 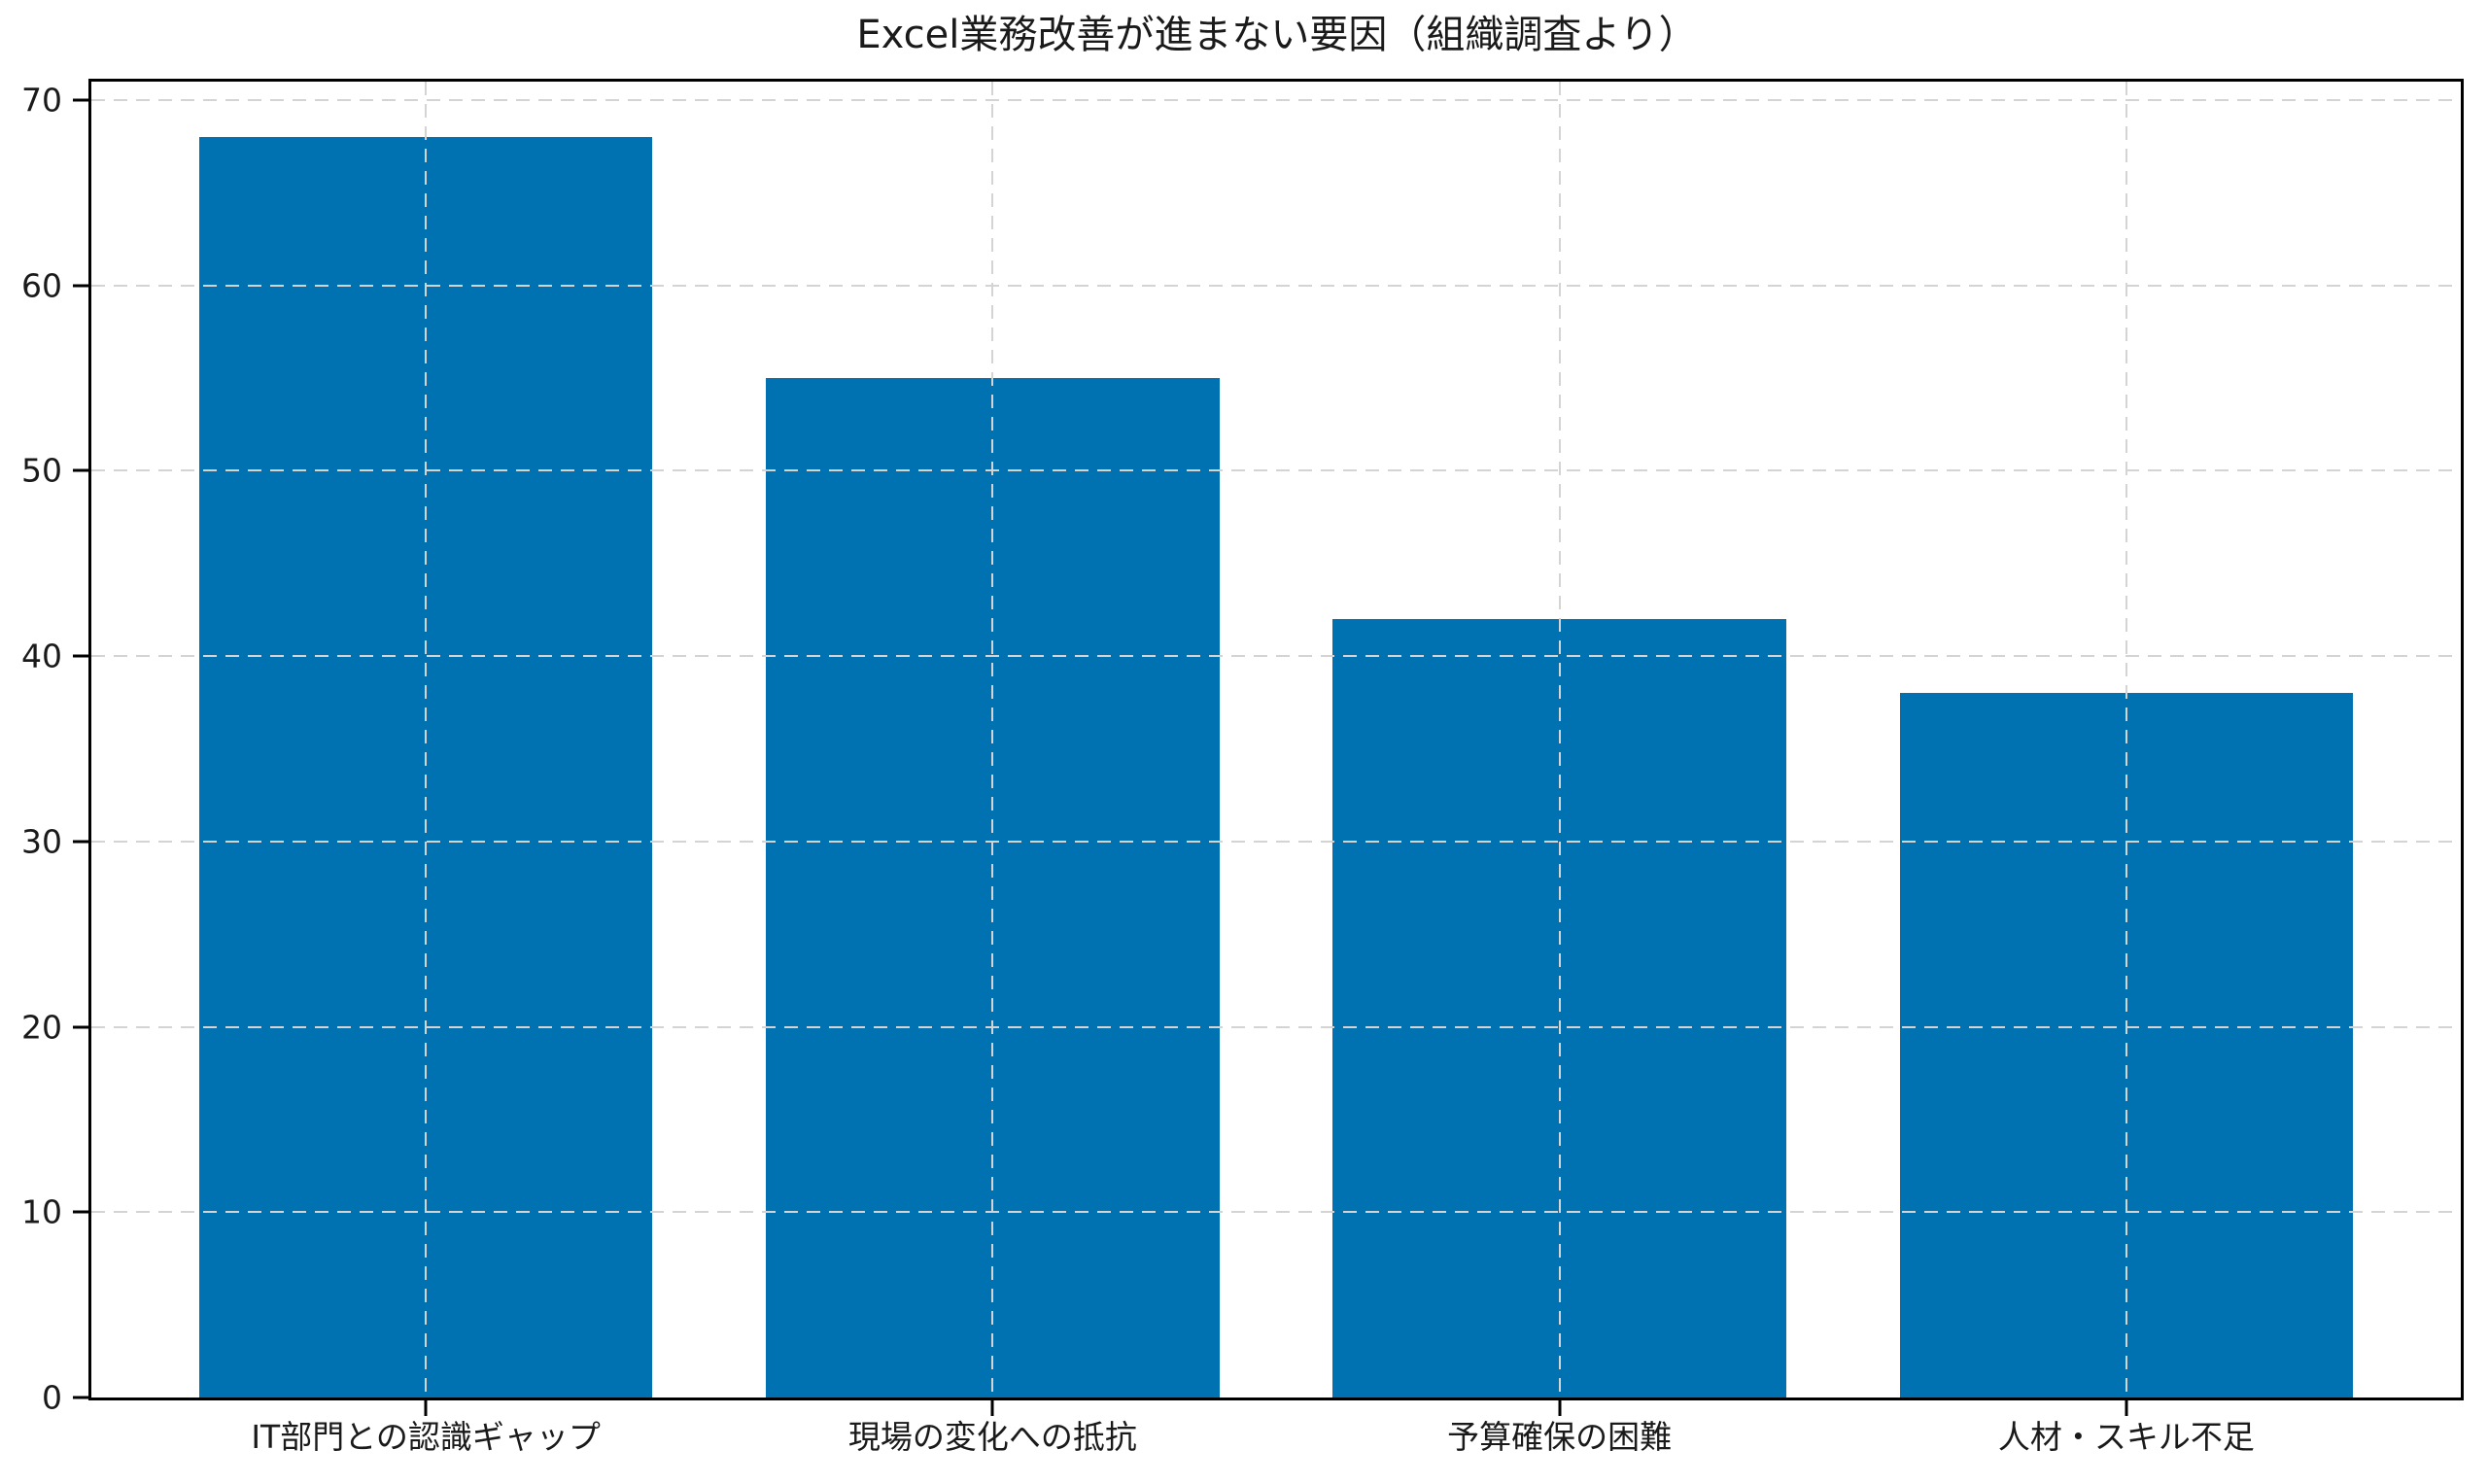 I want to click on x-tick-label: 人材・スキル不足, so click(x=2126, y=1437).